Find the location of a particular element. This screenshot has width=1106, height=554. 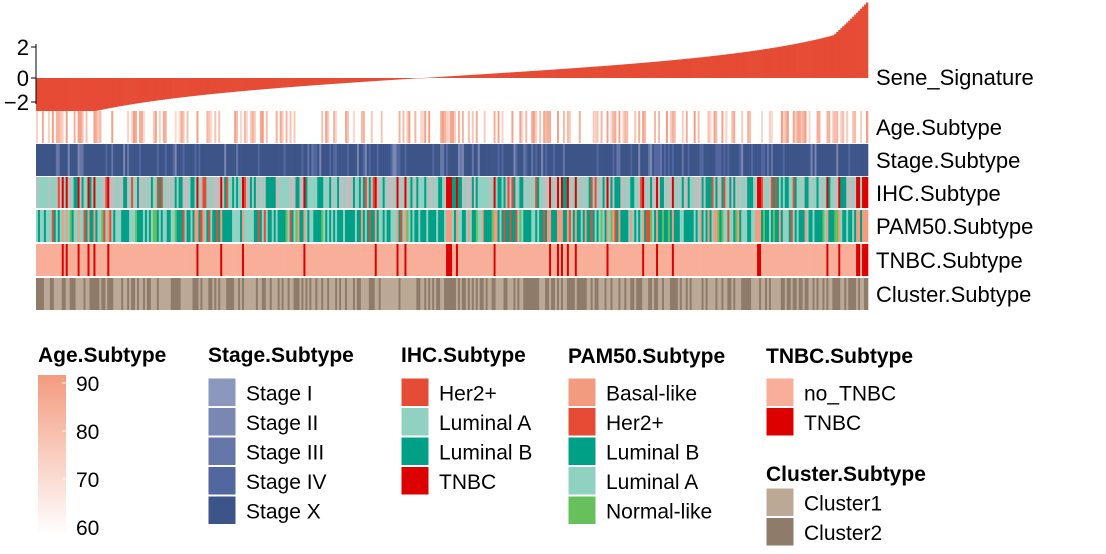

cluster-legend-swatch is located at coordinates (780, 532).